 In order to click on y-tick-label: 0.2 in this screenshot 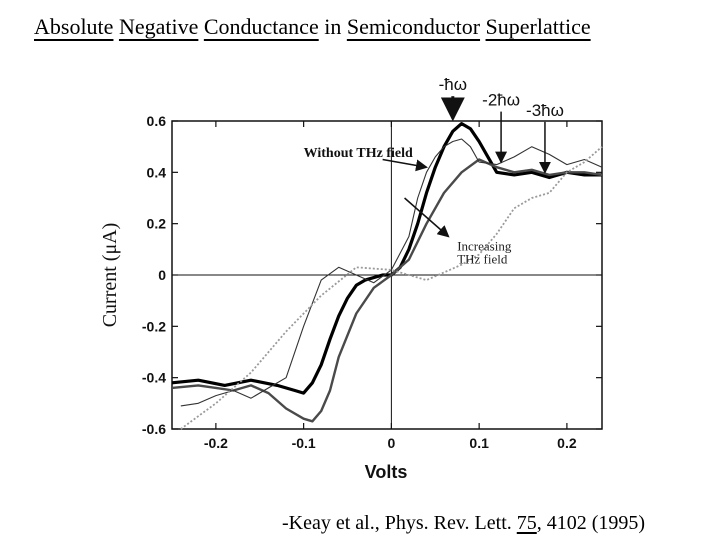, I will do `click(157, 224)`.